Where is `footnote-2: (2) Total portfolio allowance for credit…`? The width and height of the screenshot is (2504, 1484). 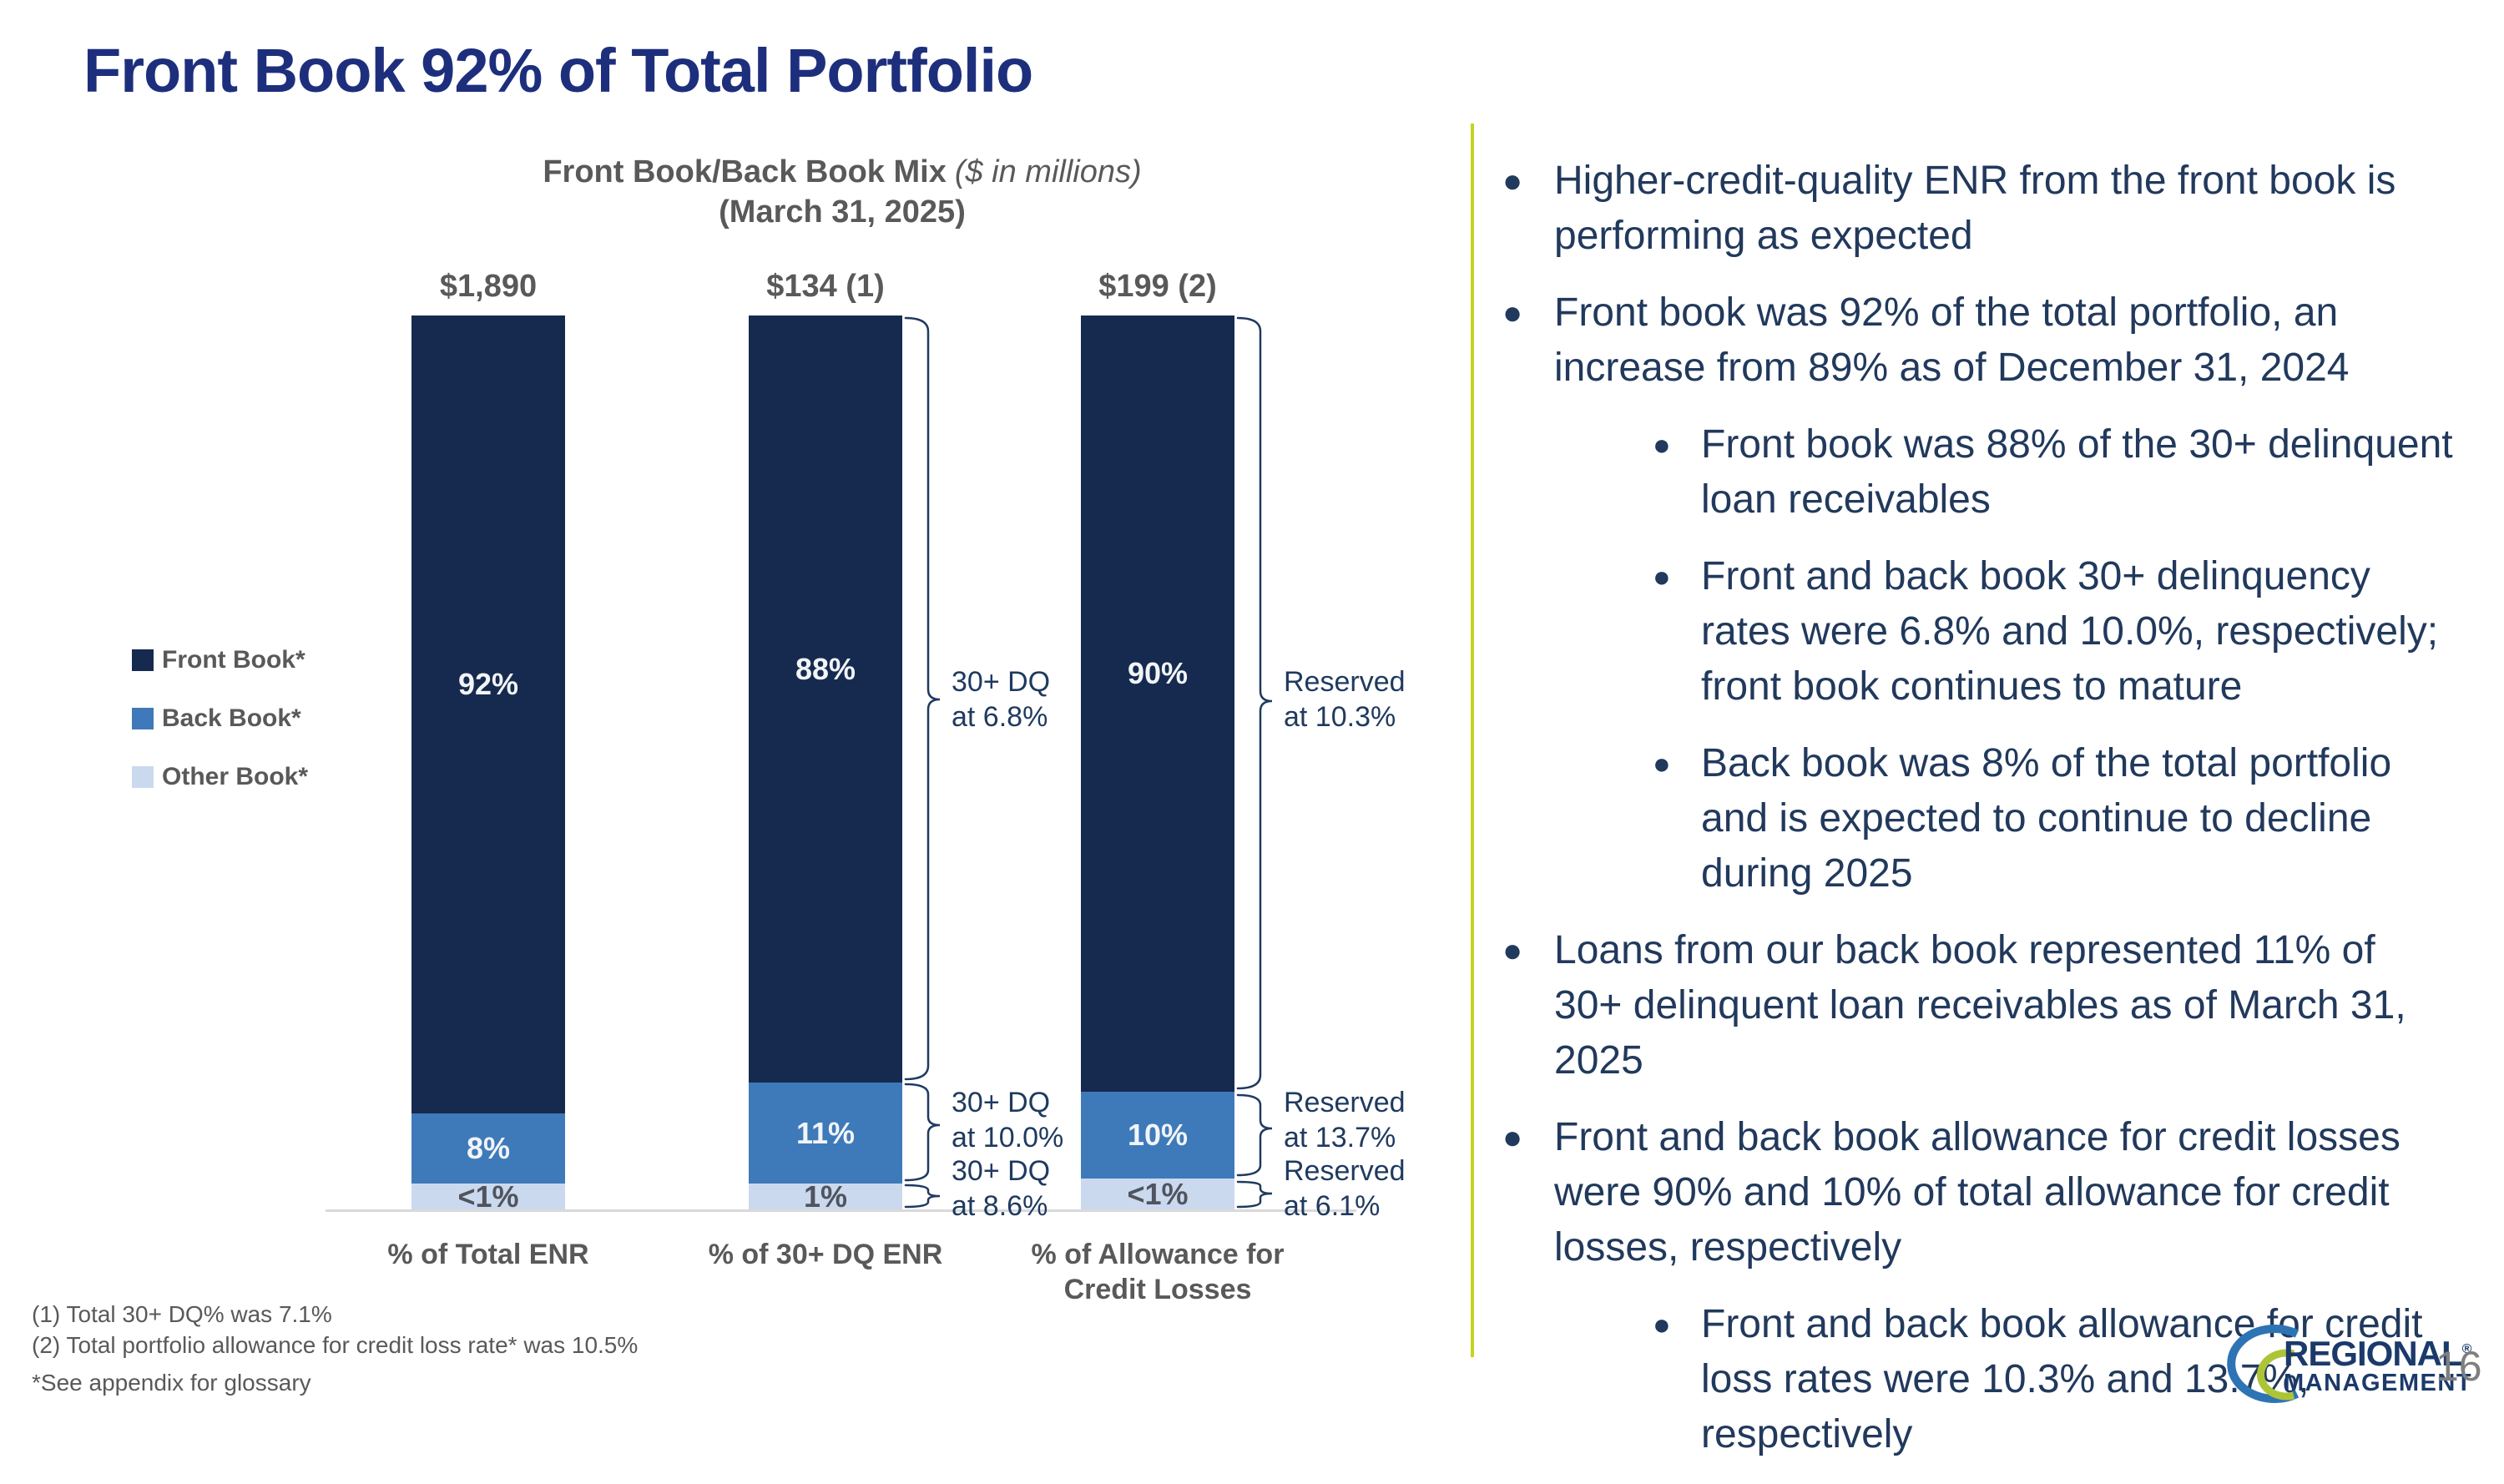 footnote-2: (2) Total portfolio allowance for credit… is located at coordinates (335, 1345).